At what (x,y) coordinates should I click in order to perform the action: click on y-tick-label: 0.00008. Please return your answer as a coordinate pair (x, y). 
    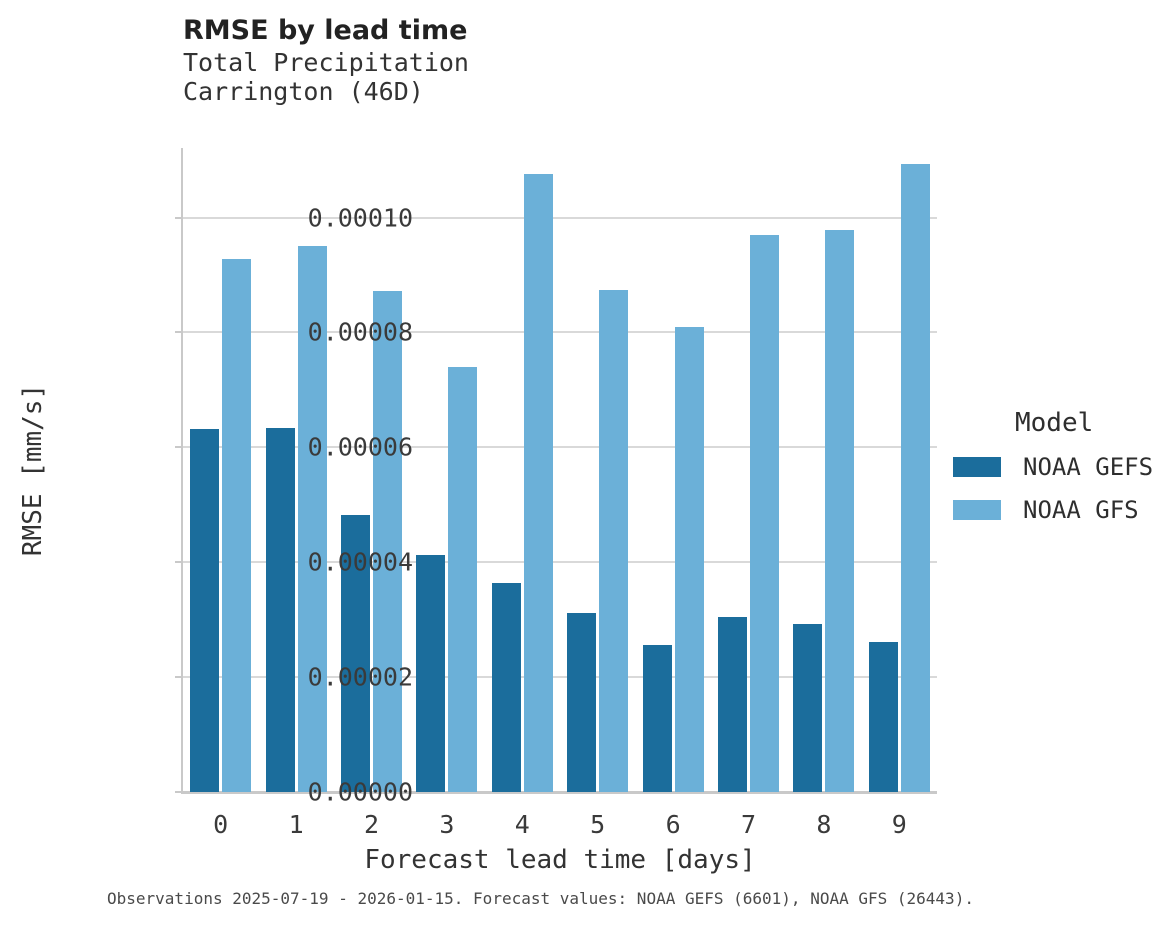
    Looking at the image, I should click on (360, 332).